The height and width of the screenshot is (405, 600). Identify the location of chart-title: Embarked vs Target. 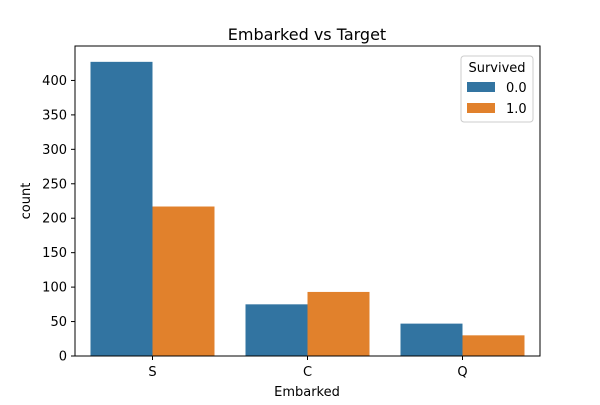
(307, 34).